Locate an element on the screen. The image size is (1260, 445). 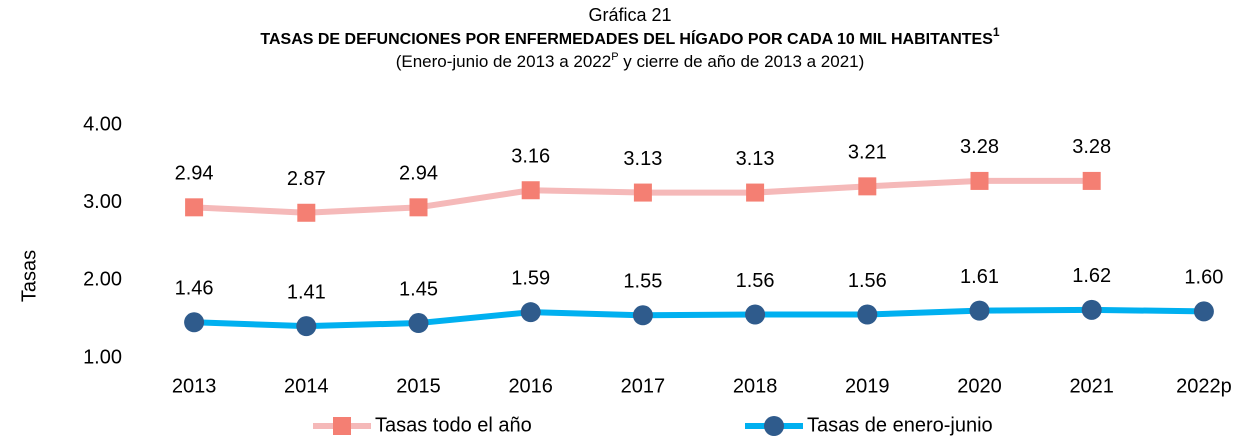
x-tick-label: 2021 is located at coordinates (1091, 386).